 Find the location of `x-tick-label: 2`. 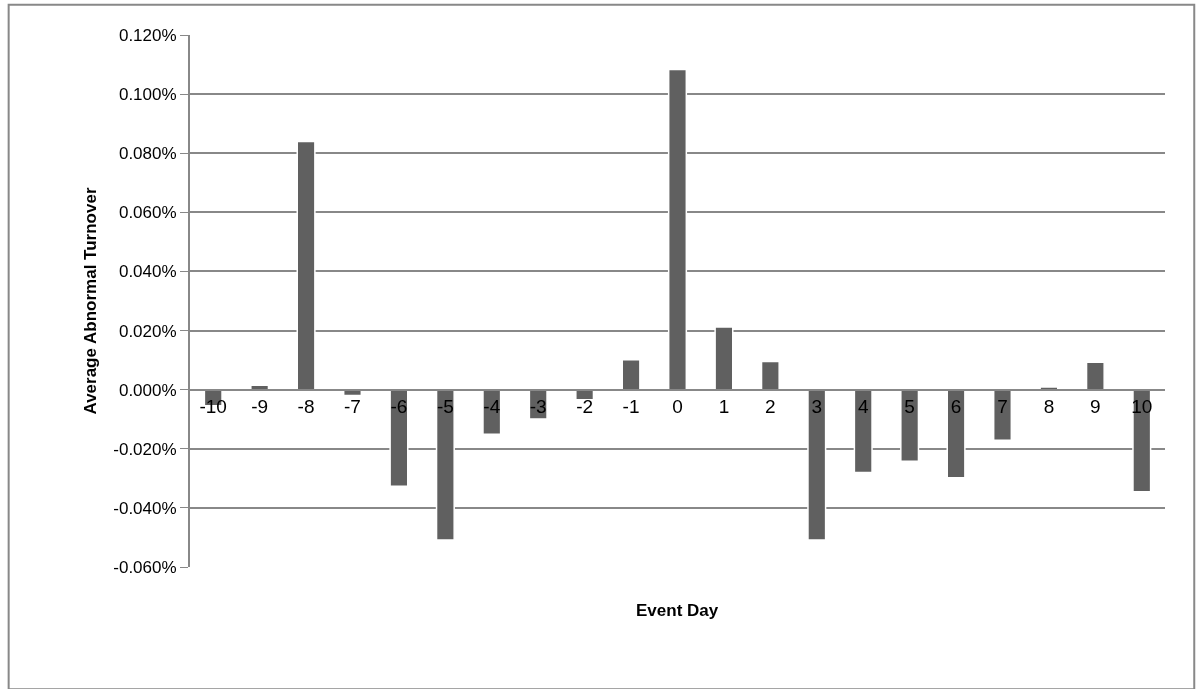

x-tick-label: 2 is located at coordinates (770, 407).